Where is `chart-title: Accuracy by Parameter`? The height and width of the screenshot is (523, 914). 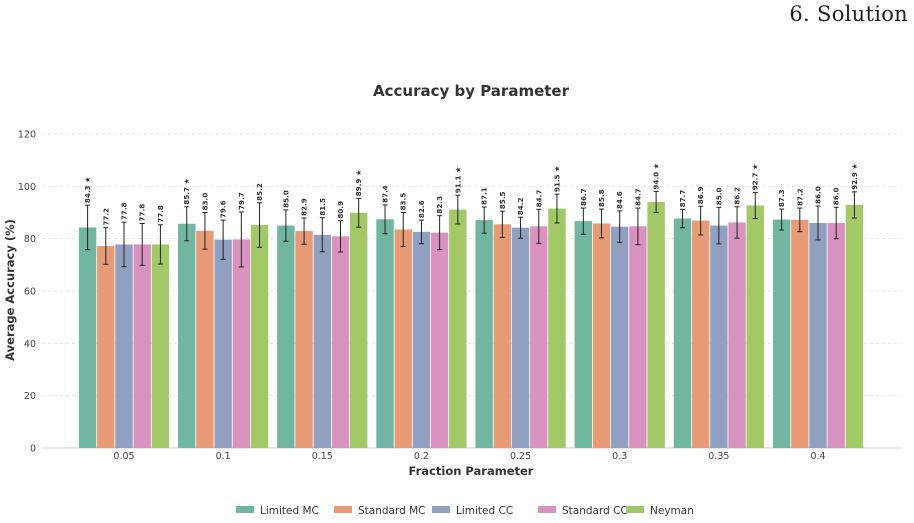
chart-title: Accuracy by Parameter is located at coordinates (471, 91).